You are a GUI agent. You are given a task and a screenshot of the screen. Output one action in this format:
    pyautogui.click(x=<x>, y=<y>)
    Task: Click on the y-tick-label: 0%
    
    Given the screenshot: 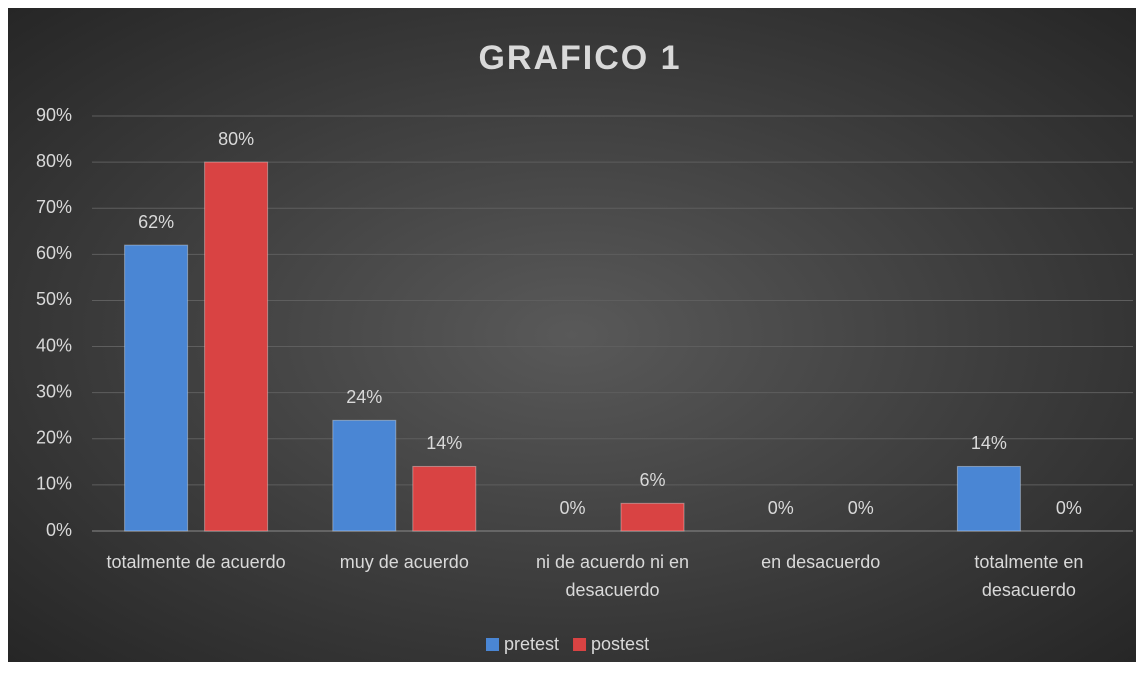 What is the action you would take?
    pyautogui.click(x=59, y=530)
    